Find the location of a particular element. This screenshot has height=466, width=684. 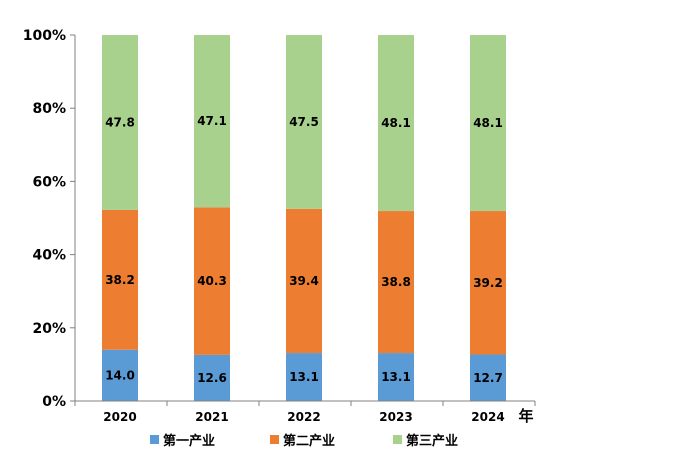

y-tick-label-80pct: 80% is located at coordinates (49, 109).